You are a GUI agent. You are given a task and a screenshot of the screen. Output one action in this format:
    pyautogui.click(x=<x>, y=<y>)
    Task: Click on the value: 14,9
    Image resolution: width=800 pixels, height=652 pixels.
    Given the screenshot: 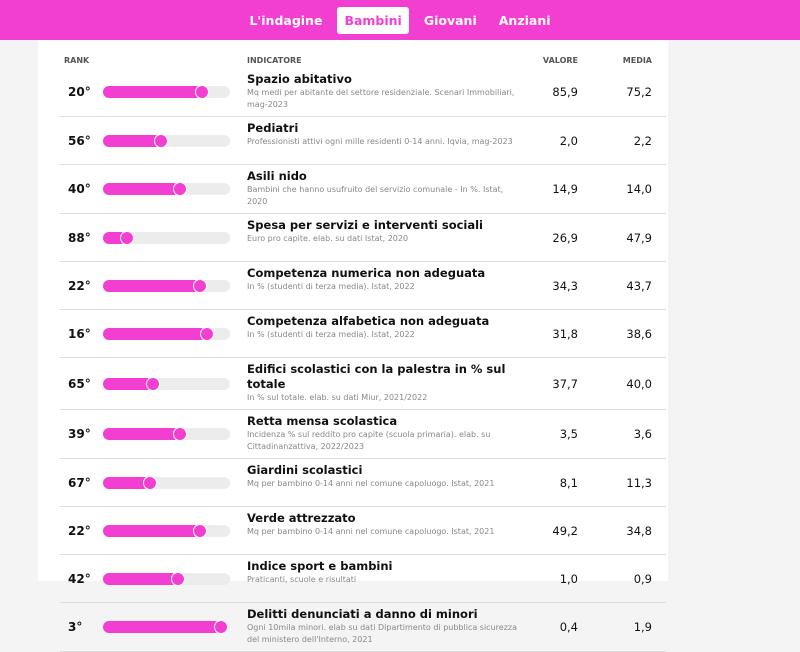 What is the action you would take?
    pyautogui.click(x=565, y=189)
    